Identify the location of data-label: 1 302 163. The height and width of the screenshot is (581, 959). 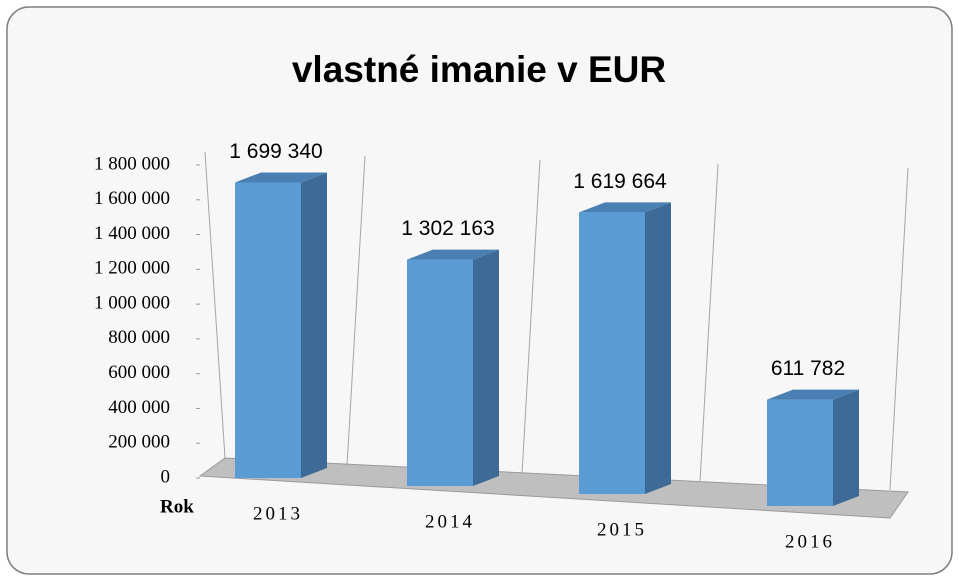
(447, 228).